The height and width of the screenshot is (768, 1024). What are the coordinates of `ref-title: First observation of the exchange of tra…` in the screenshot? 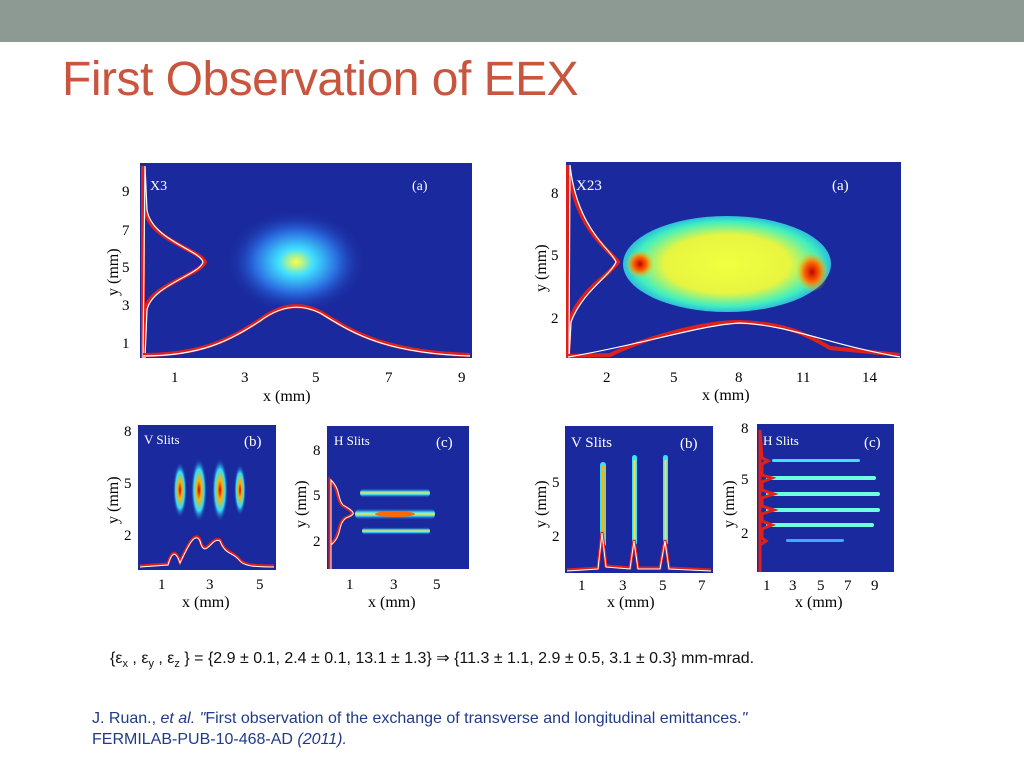 It's located at (473, 718).